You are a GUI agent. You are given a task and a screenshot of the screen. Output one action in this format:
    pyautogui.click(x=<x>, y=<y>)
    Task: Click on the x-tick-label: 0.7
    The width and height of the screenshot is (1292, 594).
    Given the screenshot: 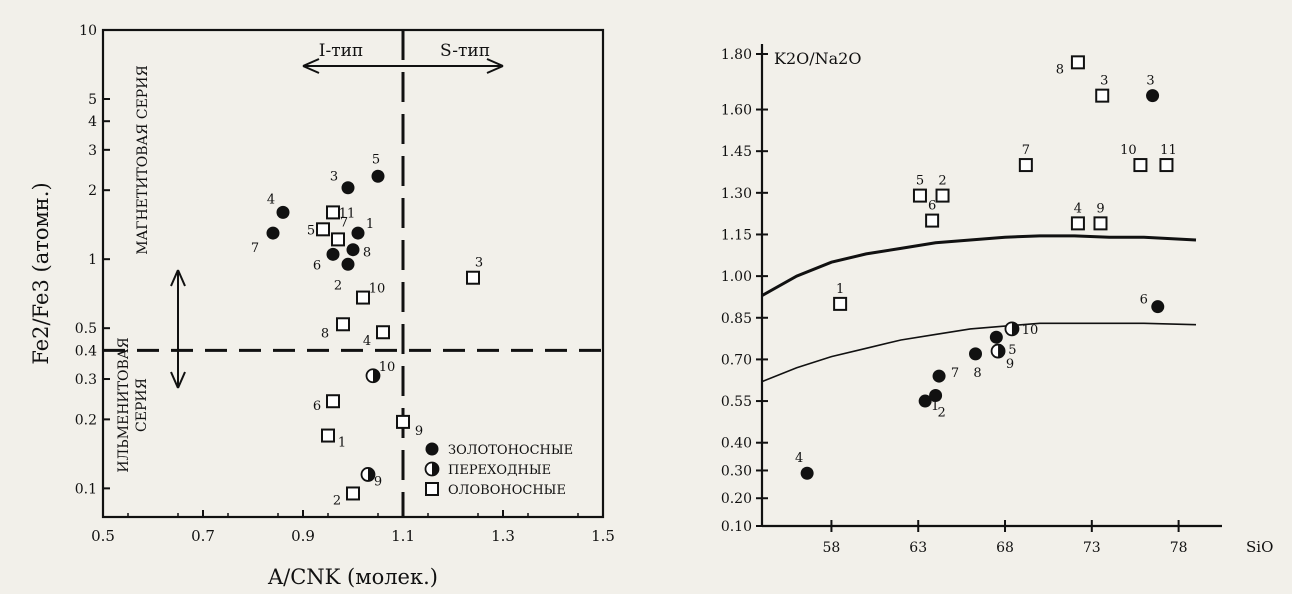 What is the action you would take?
    pyautogui.click(x=203, y=536)
    